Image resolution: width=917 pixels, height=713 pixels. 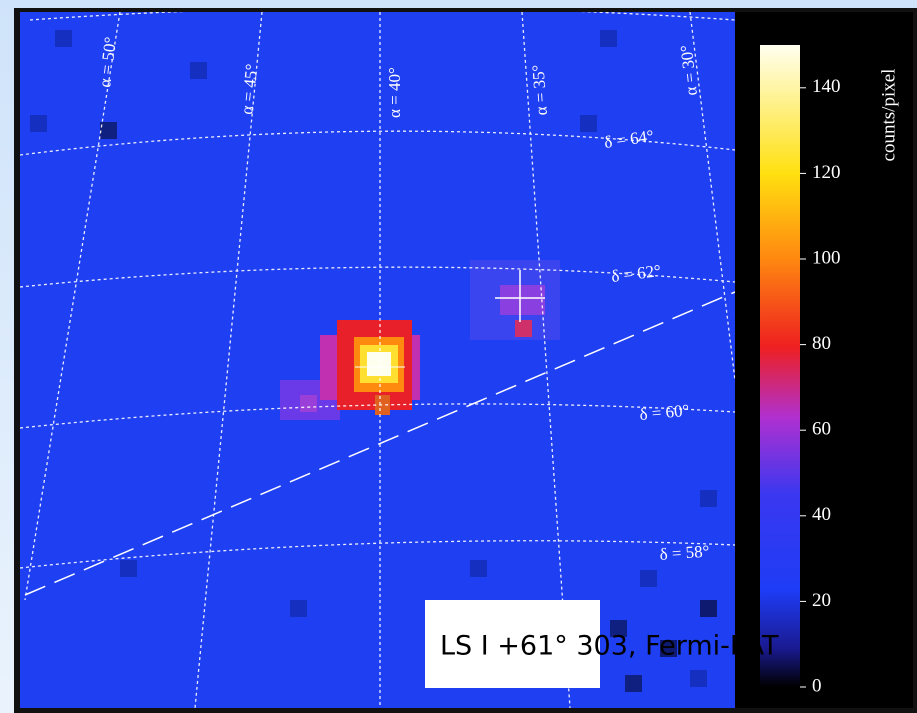 What do you see at coordinates (826, 257) in the screenshot?
I see `colorbar-tick-label: 100` at bounding box center [826, 257].